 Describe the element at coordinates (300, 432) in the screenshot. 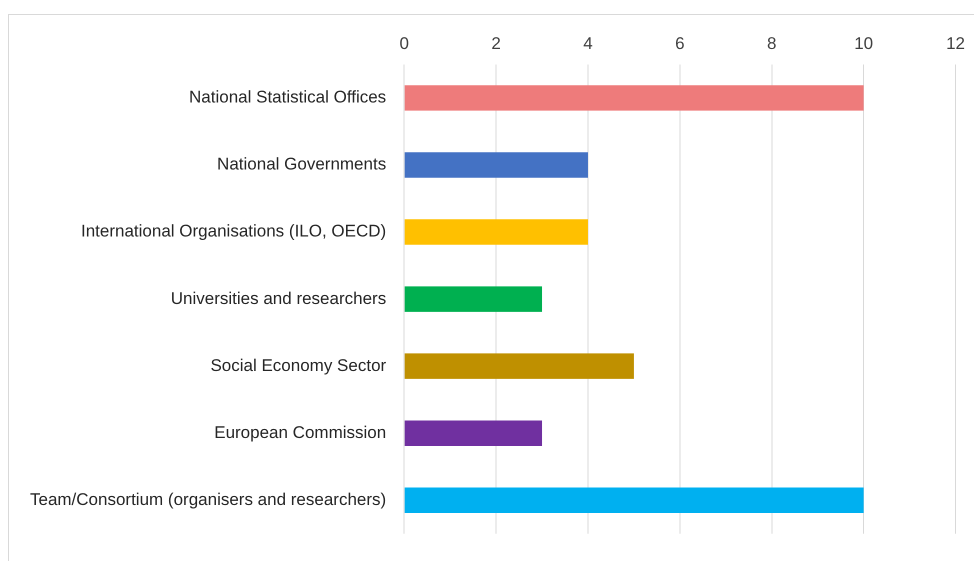

I see `y-tick-label: European Commission` at that location.